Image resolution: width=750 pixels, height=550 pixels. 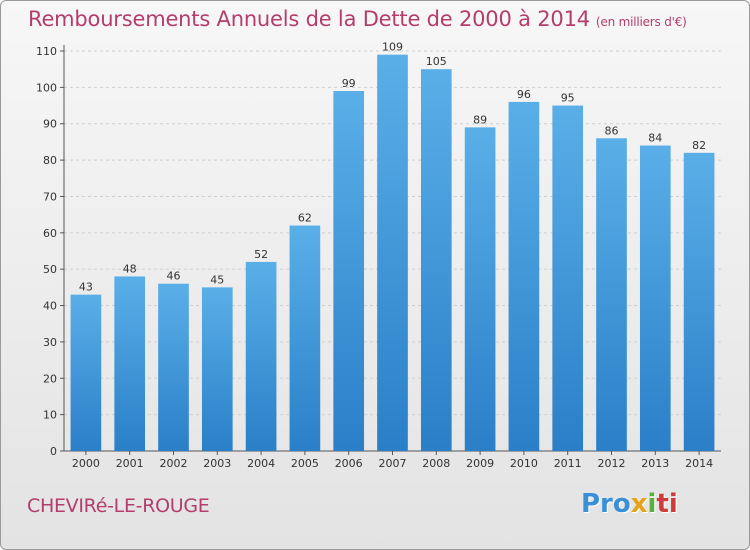 I want to click on x-tick-label: 2003, so click(x=217, y=463).